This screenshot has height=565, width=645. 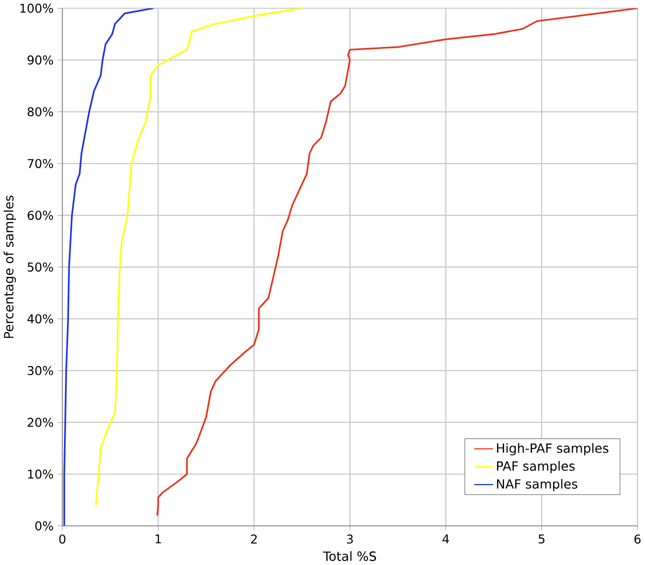 What do you see at coordinates (445, 539) in the screenshot?
I see `x-tick-label: 4` at bounding box center [445, 539].